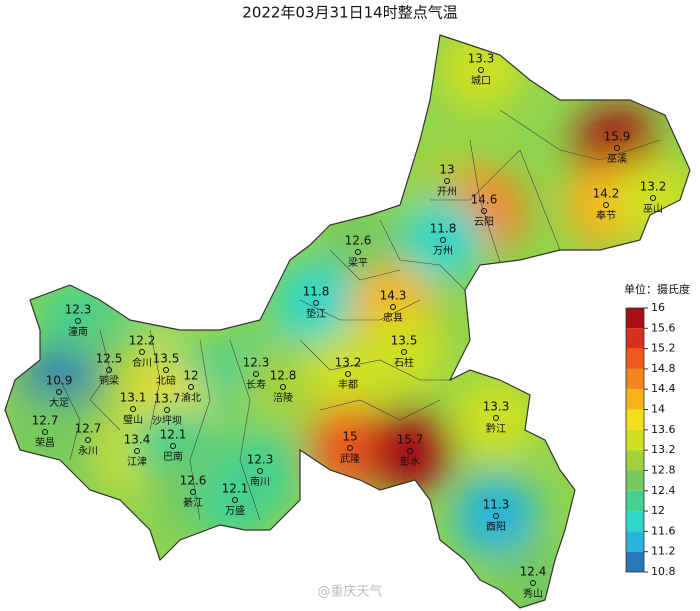 Image resolution: width=700 pixels, height=611 pixels. What do you see at coordinates (316, 313) in the screenshot?
I see `station-name: 垫江` at bounding box center [316, 313].